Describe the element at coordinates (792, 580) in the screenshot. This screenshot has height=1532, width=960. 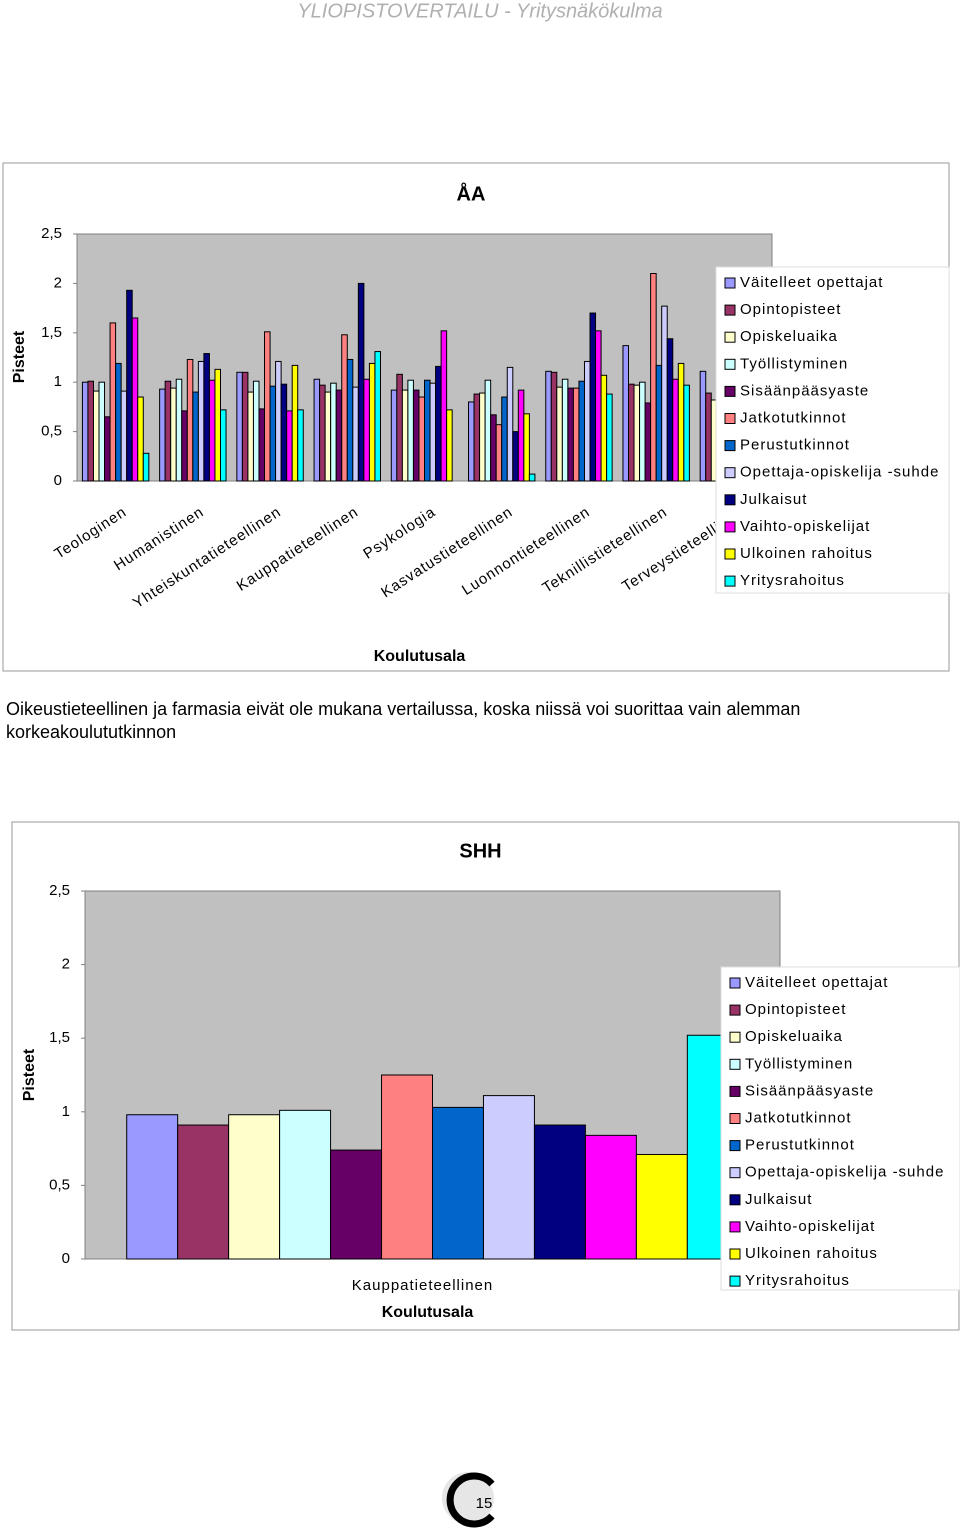
I see `legend-label: Yritysrahoitus` at that location.